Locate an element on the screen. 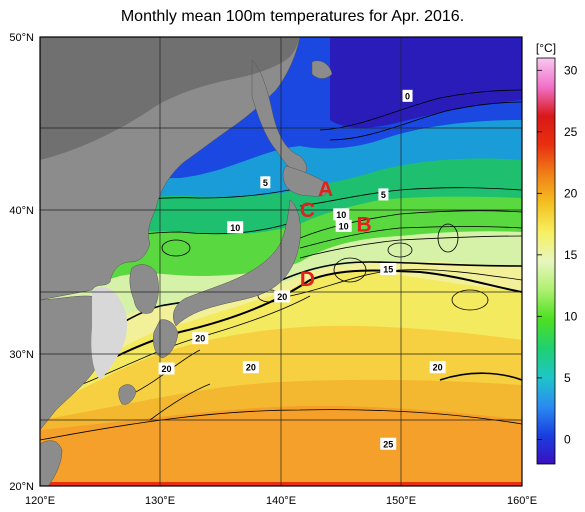 Image resolution: width=585 pixels, height=512 pixels. contour-label: 15 is located at coordinates (388, 270).